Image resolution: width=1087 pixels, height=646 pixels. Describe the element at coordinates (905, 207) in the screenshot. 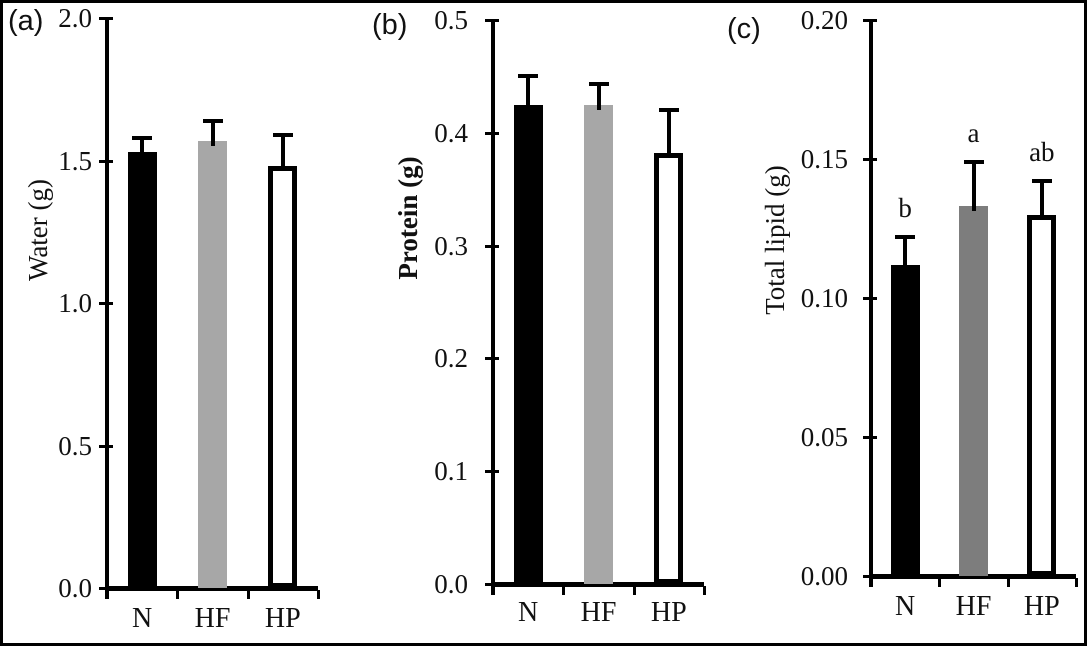

I see `sig-letter-n: b` at that location.